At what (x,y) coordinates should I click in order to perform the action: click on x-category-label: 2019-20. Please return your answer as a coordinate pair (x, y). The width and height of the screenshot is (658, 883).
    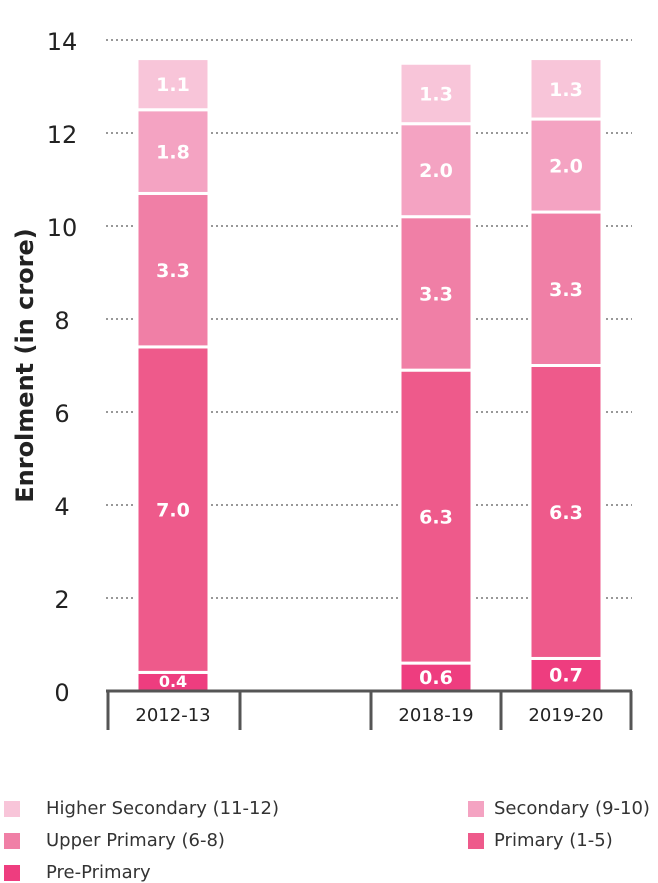
    Looking at the image, I should click on (565, 715).